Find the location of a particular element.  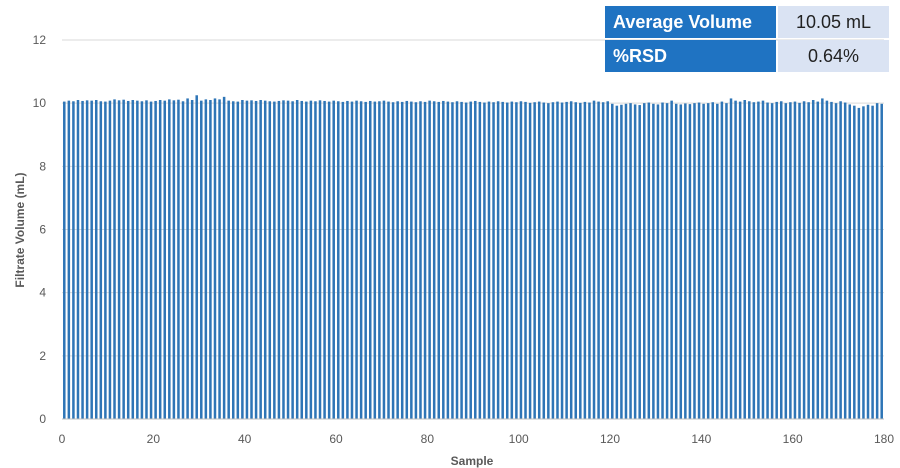

y-tick-label: 4 is located at coordinates (42, 293).